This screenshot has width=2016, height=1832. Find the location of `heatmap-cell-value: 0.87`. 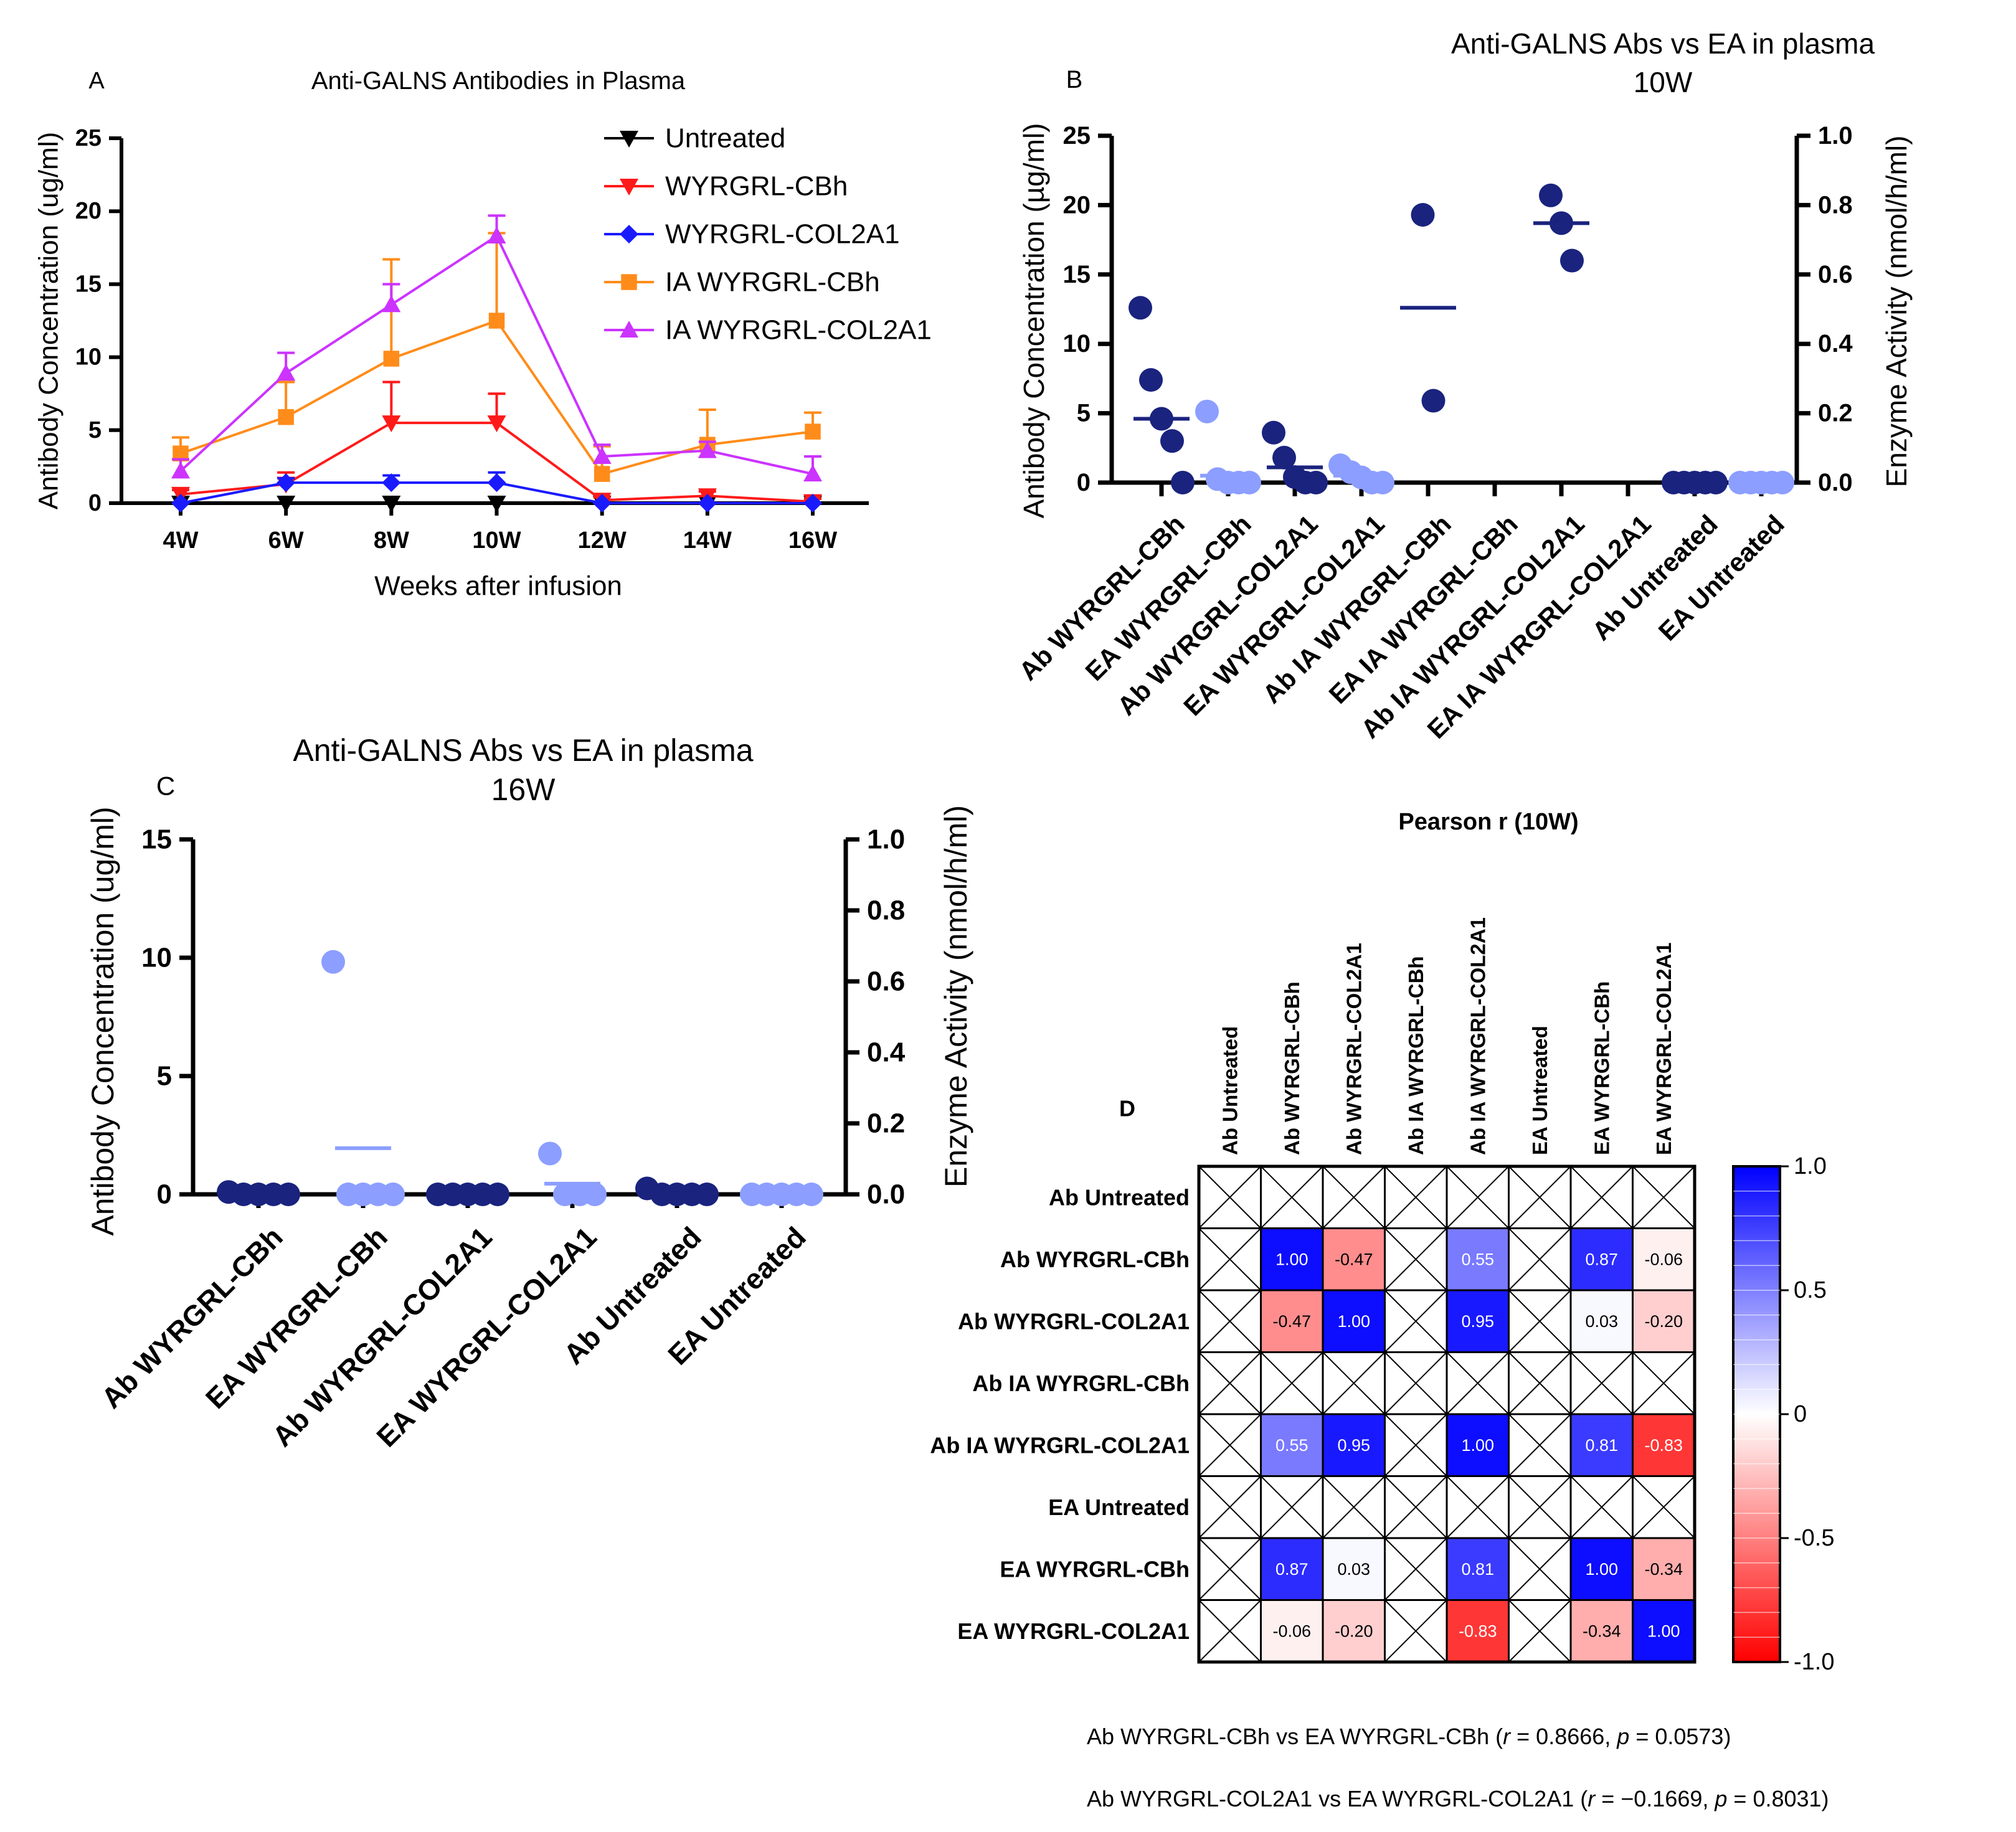

heatmap-cell-value: 0.87 is located at coordinates (1292, 1569).